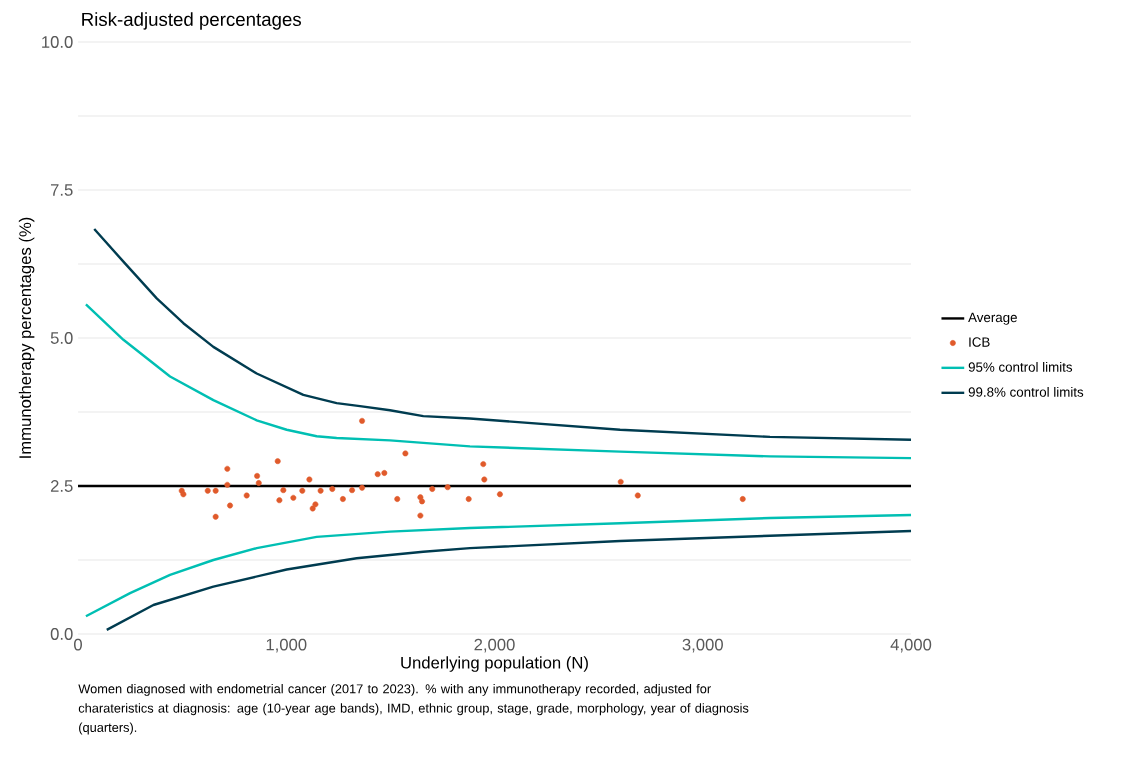 The height and width of the screenshot is (761, 1123). Describe the element at coordinates (494, 664) in the screenshot. I see `x-axis-title: Underlying population (N)` at that location.